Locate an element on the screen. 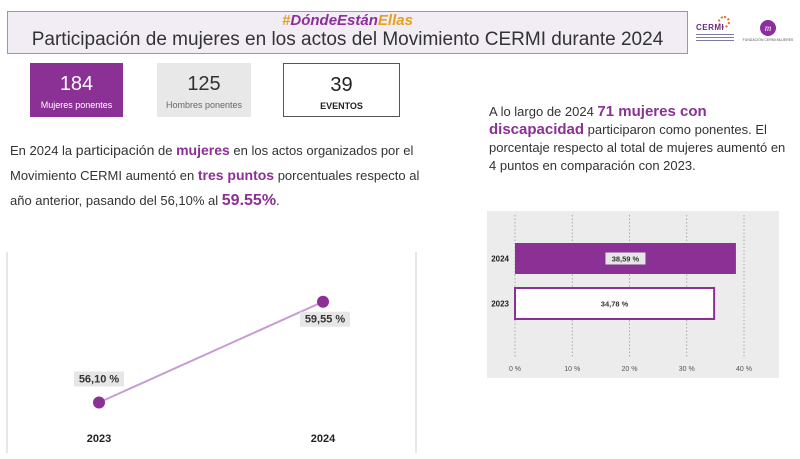 Image resolution: width=800 pixels, height=459 pixels. left-text-3: de is located at coordinates (165, 150).